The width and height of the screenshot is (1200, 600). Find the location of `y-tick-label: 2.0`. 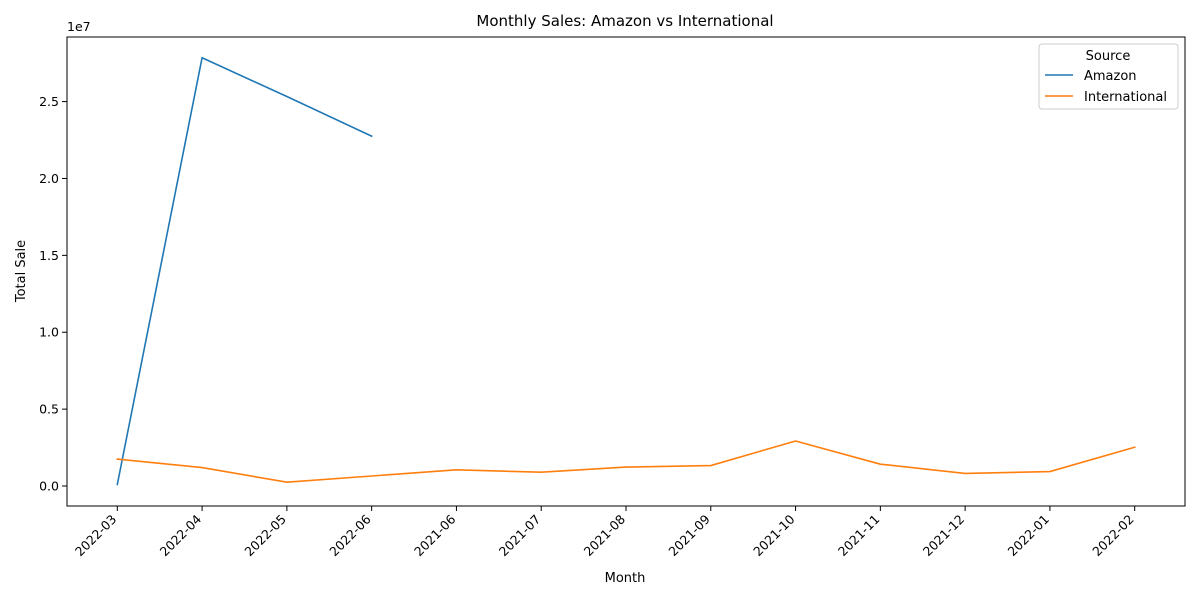

y-tick-label: 2.0 is located at coordinates (49, 178).